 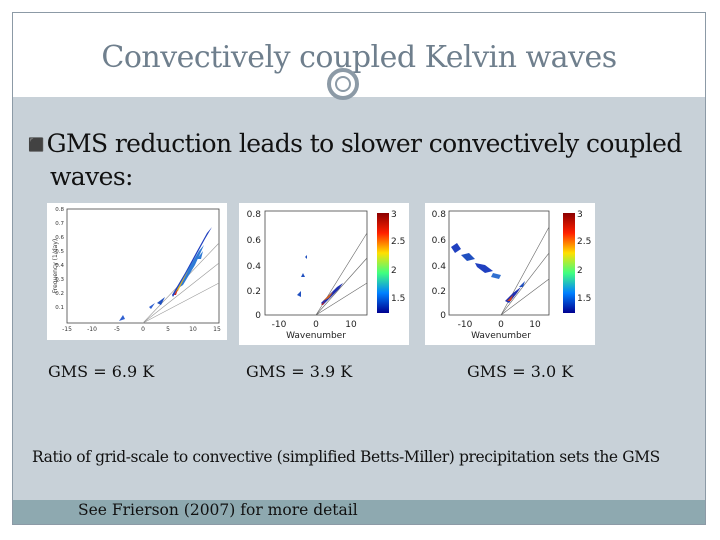 I want to click on slide-title: Convectively coupled Kelvin waves, so click(x=359, y=57).